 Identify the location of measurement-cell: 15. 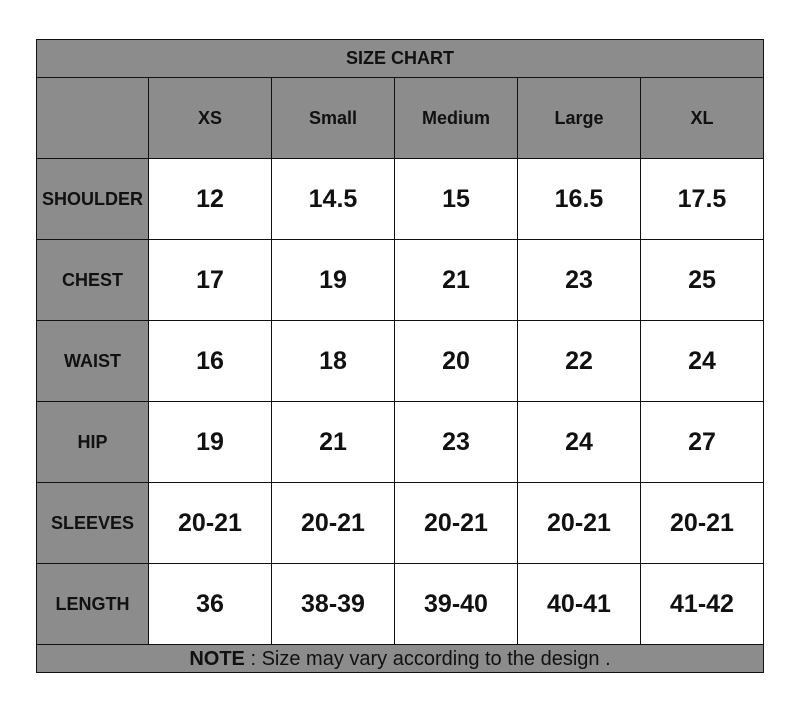
(456, 199).